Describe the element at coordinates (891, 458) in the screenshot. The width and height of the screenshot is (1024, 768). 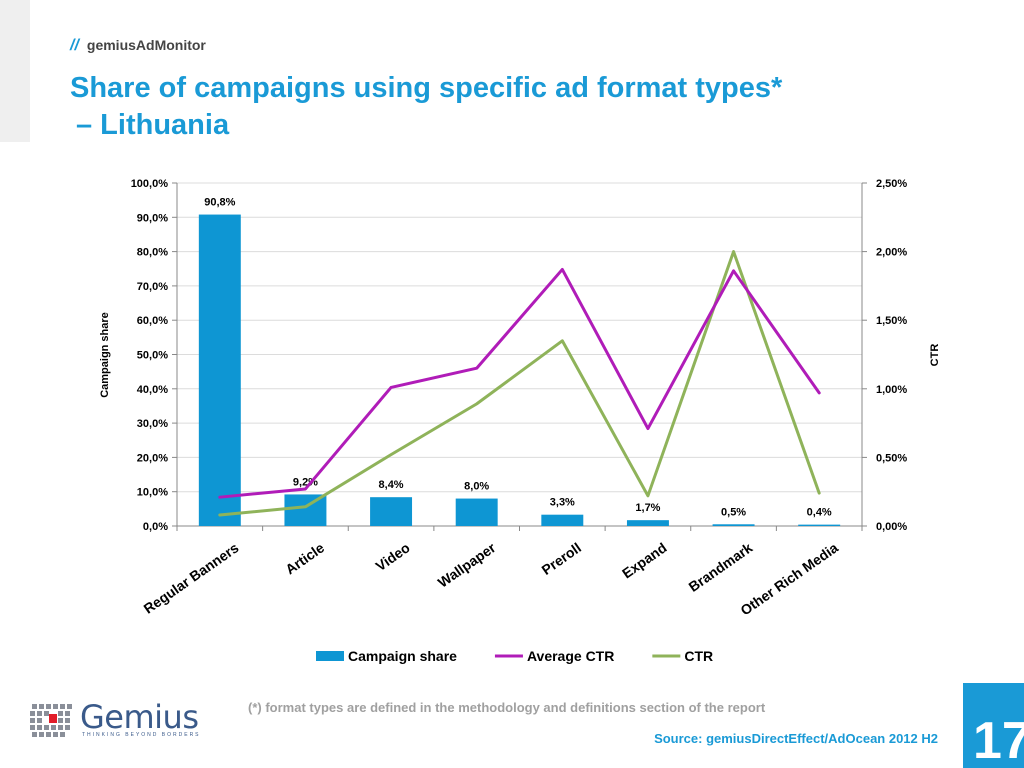
I see `right-axis-tick-label: 0,50%` at that location.